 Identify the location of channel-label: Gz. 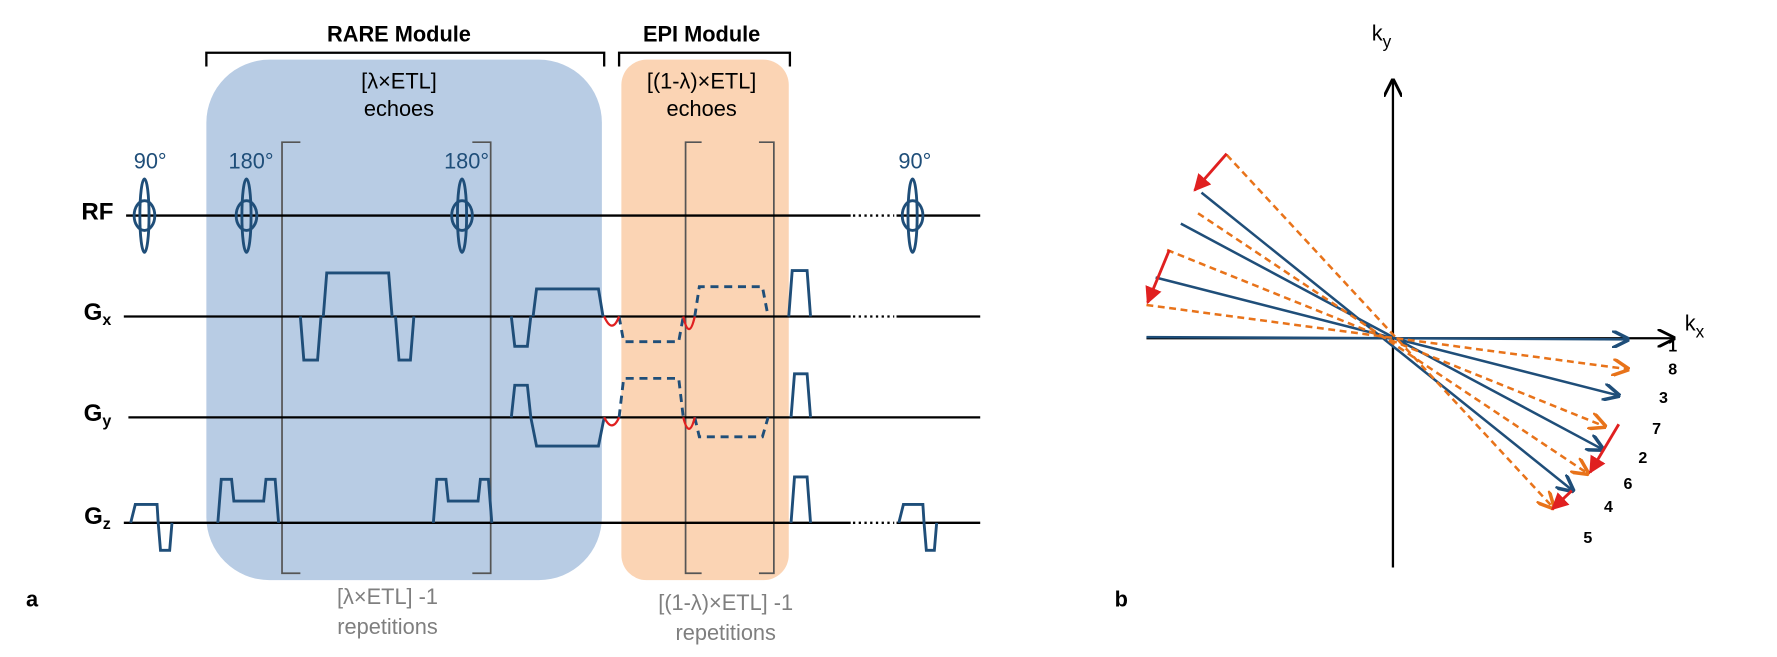
(97, 519).